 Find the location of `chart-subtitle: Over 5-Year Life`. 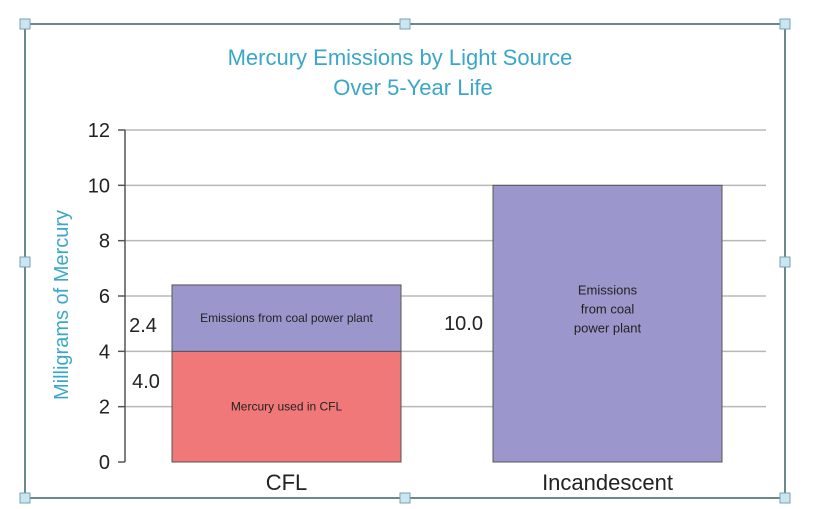

chart-subtitle: Over 5-Year Life is located at coordinates (412, 87).